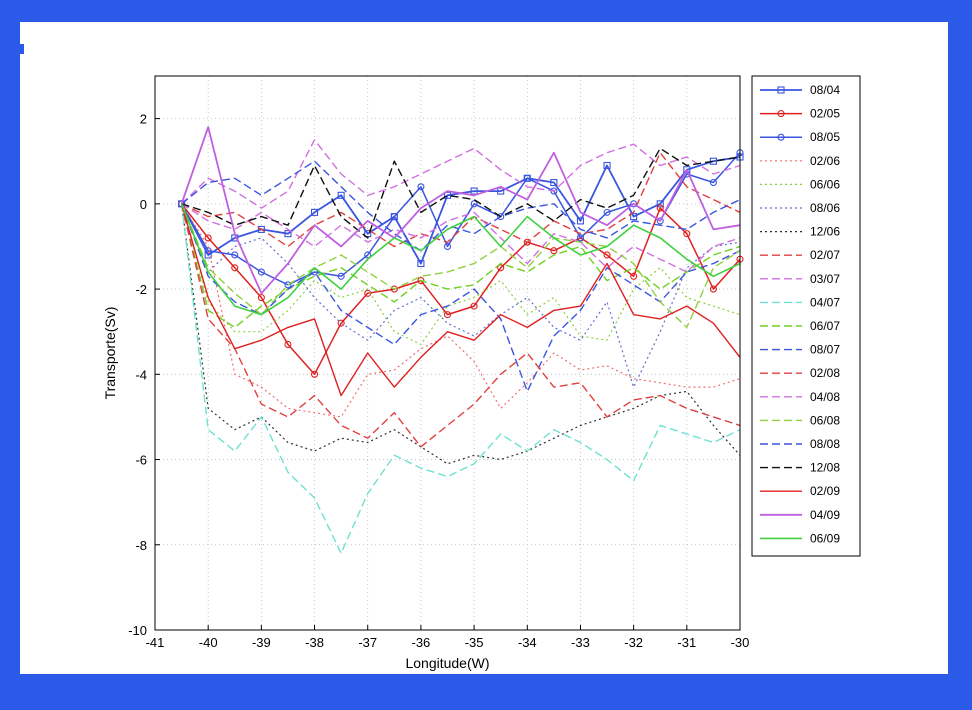 Image resolution: width=972 pixels, height=710 pixels. Describe the element at coordinates (527, 642) in the screenshot. I see `x-tick-label: -34` at that location.